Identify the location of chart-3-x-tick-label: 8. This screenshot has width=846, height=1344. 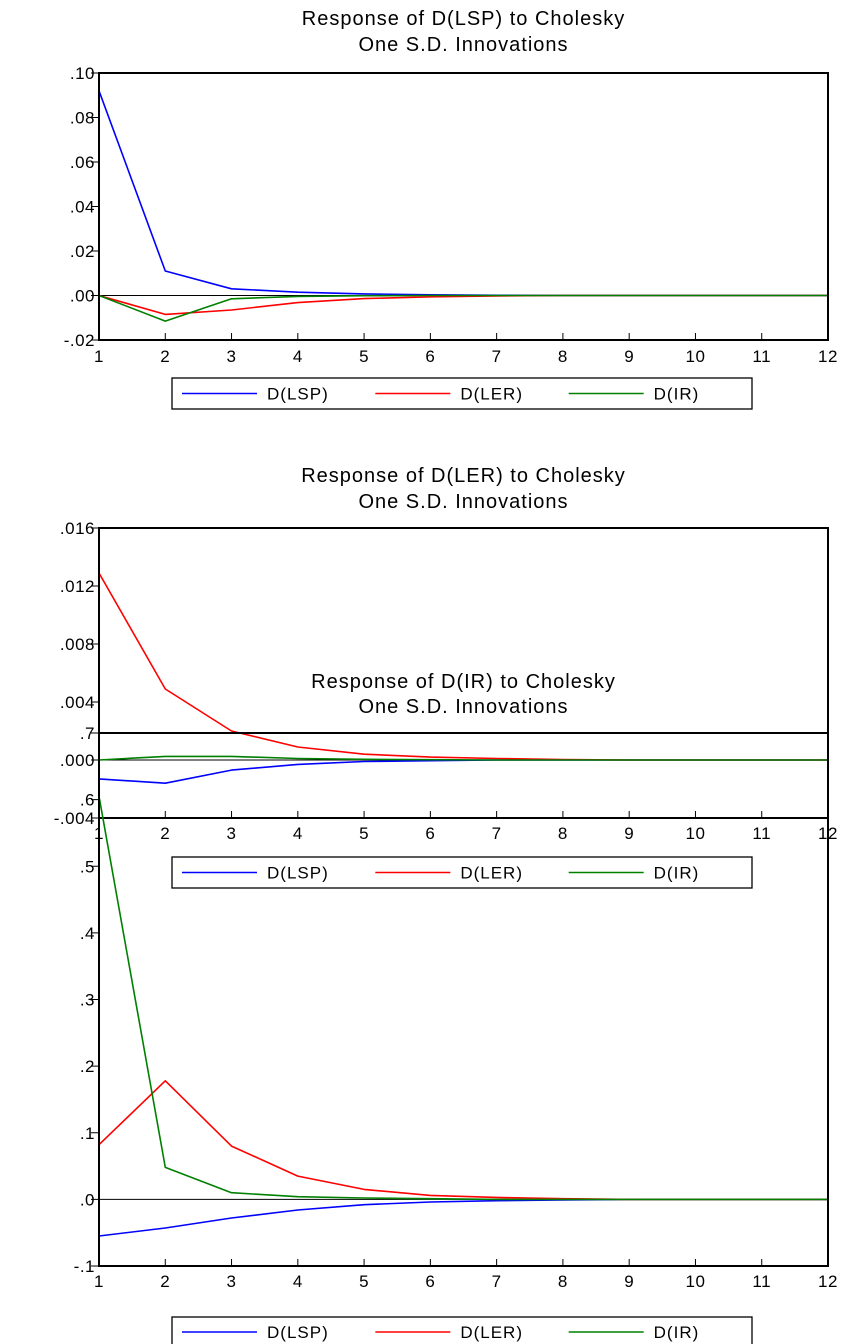
(563, 1281).